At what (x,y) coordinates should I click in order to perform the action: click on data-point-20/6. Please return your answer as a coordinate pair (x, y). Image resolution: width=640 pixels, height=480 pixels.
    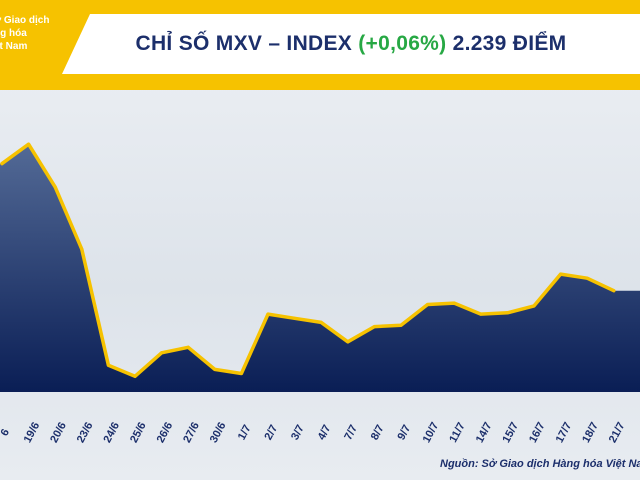
    Looking at the image, I should click on (55, 187).